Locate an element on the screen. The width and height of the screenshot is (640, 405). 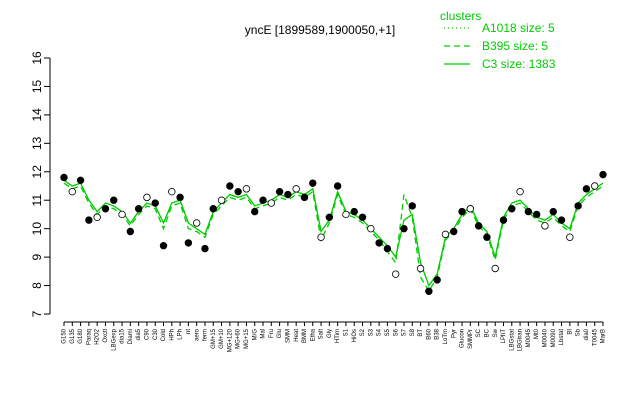
x-tick-label: dia5 is located at coordinates (139, 334).